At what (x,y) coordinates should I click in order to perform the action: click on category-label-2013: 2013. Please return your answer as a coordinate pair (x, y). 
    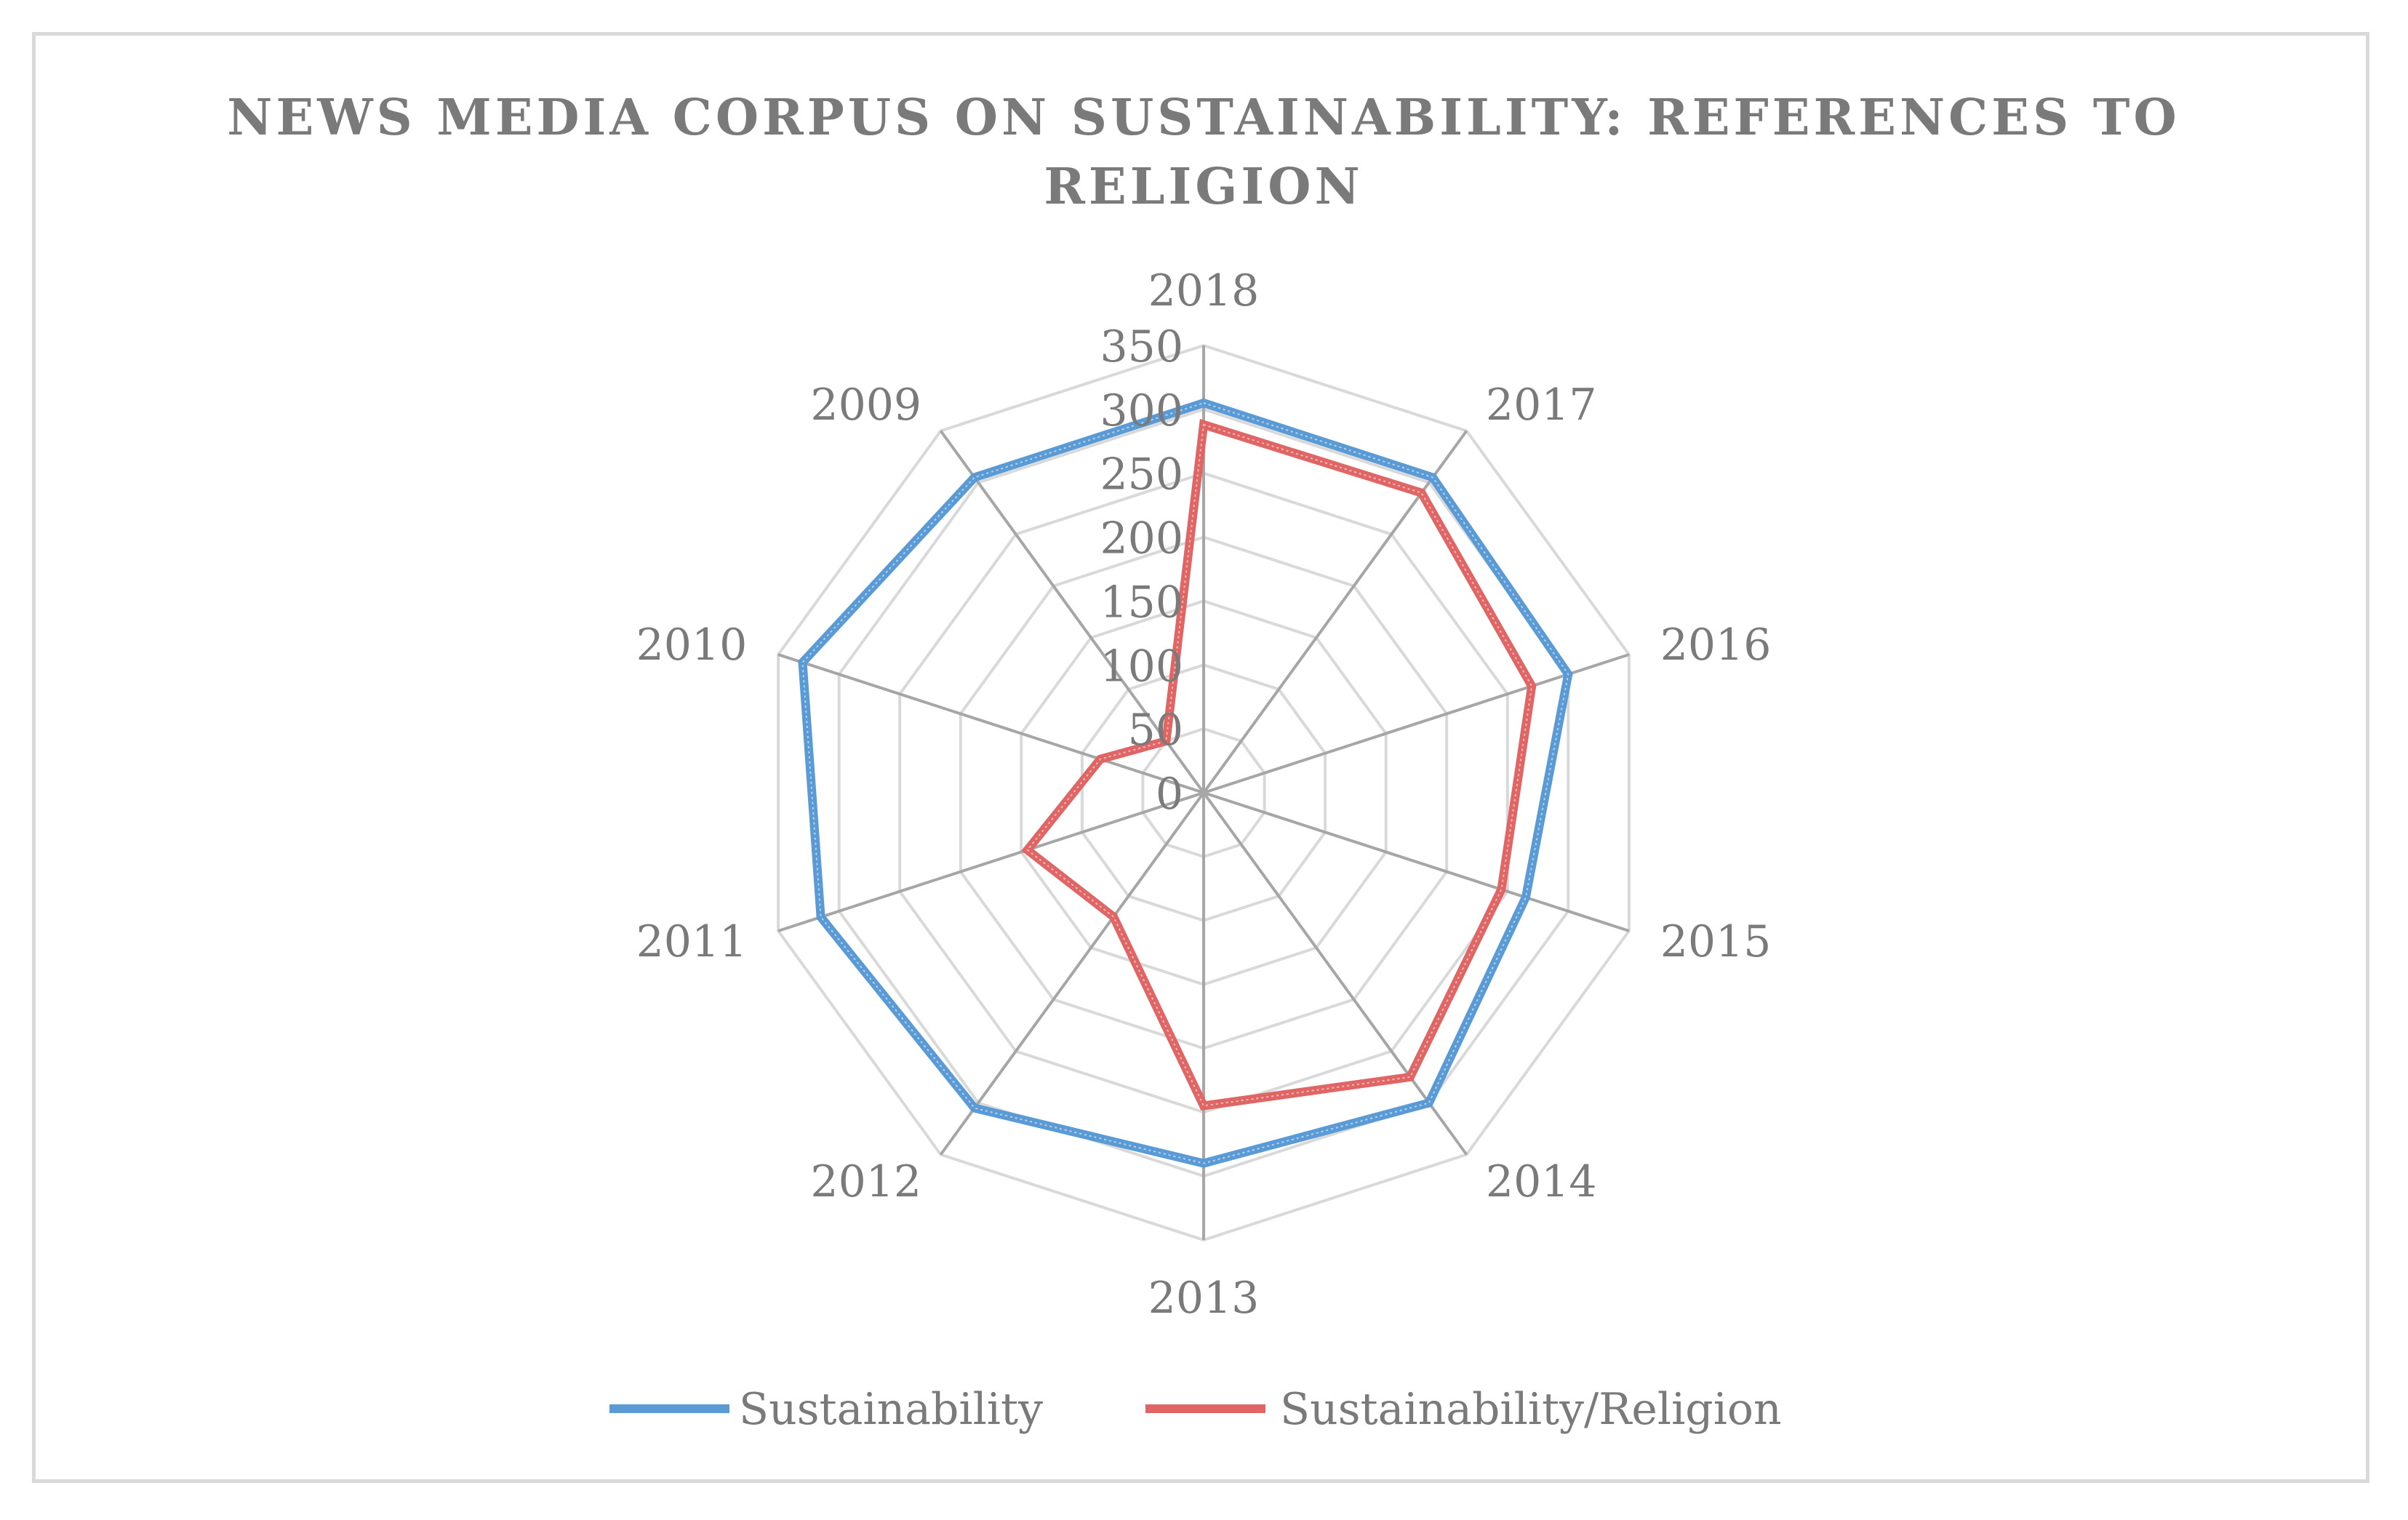
    Looking at the image, I should click on (1204, 1298).